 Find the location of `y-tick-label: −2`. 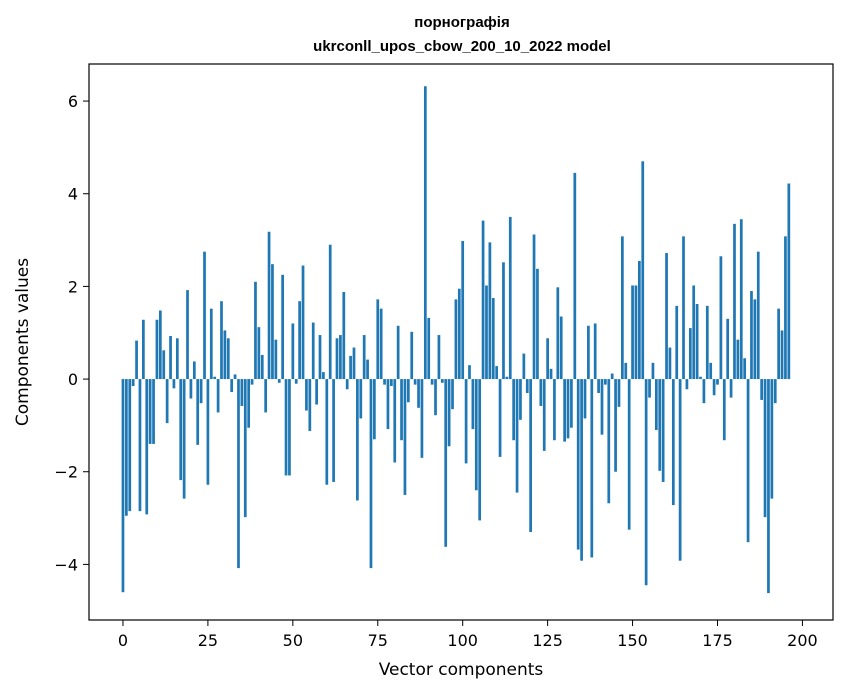

y-tick-label: −2 is located at coordinates (66, 472).